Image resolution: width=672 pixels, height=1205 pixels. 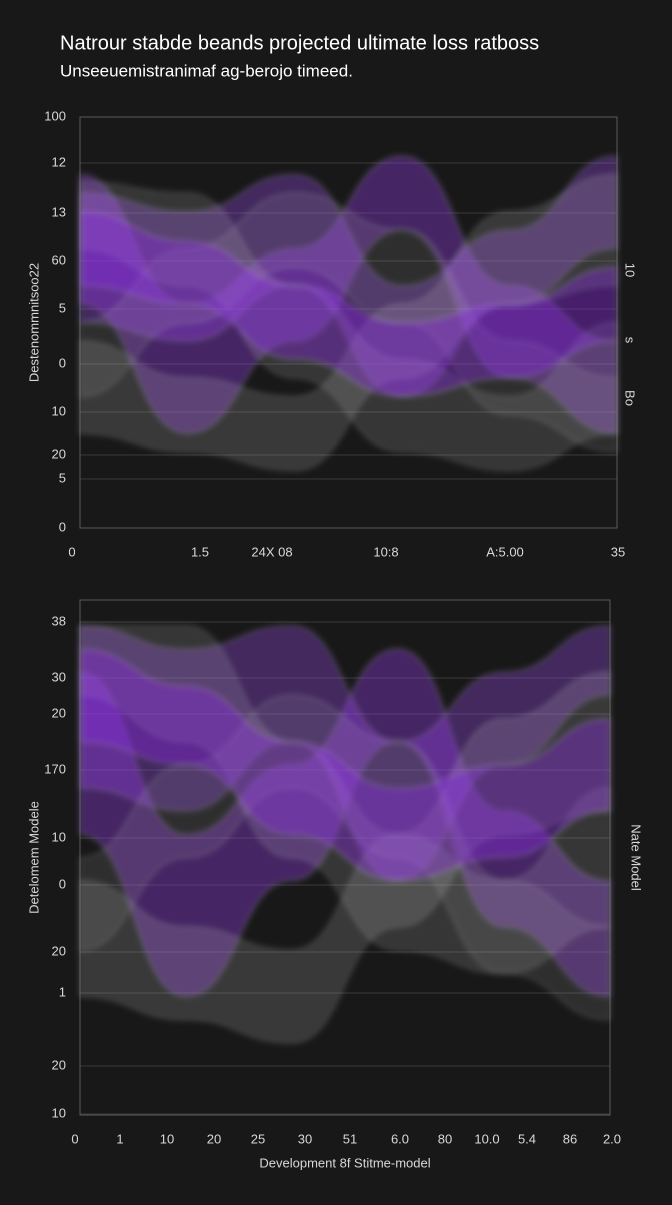 I want to click on x-tick-label: 1.5, so click(x=200, y=551).